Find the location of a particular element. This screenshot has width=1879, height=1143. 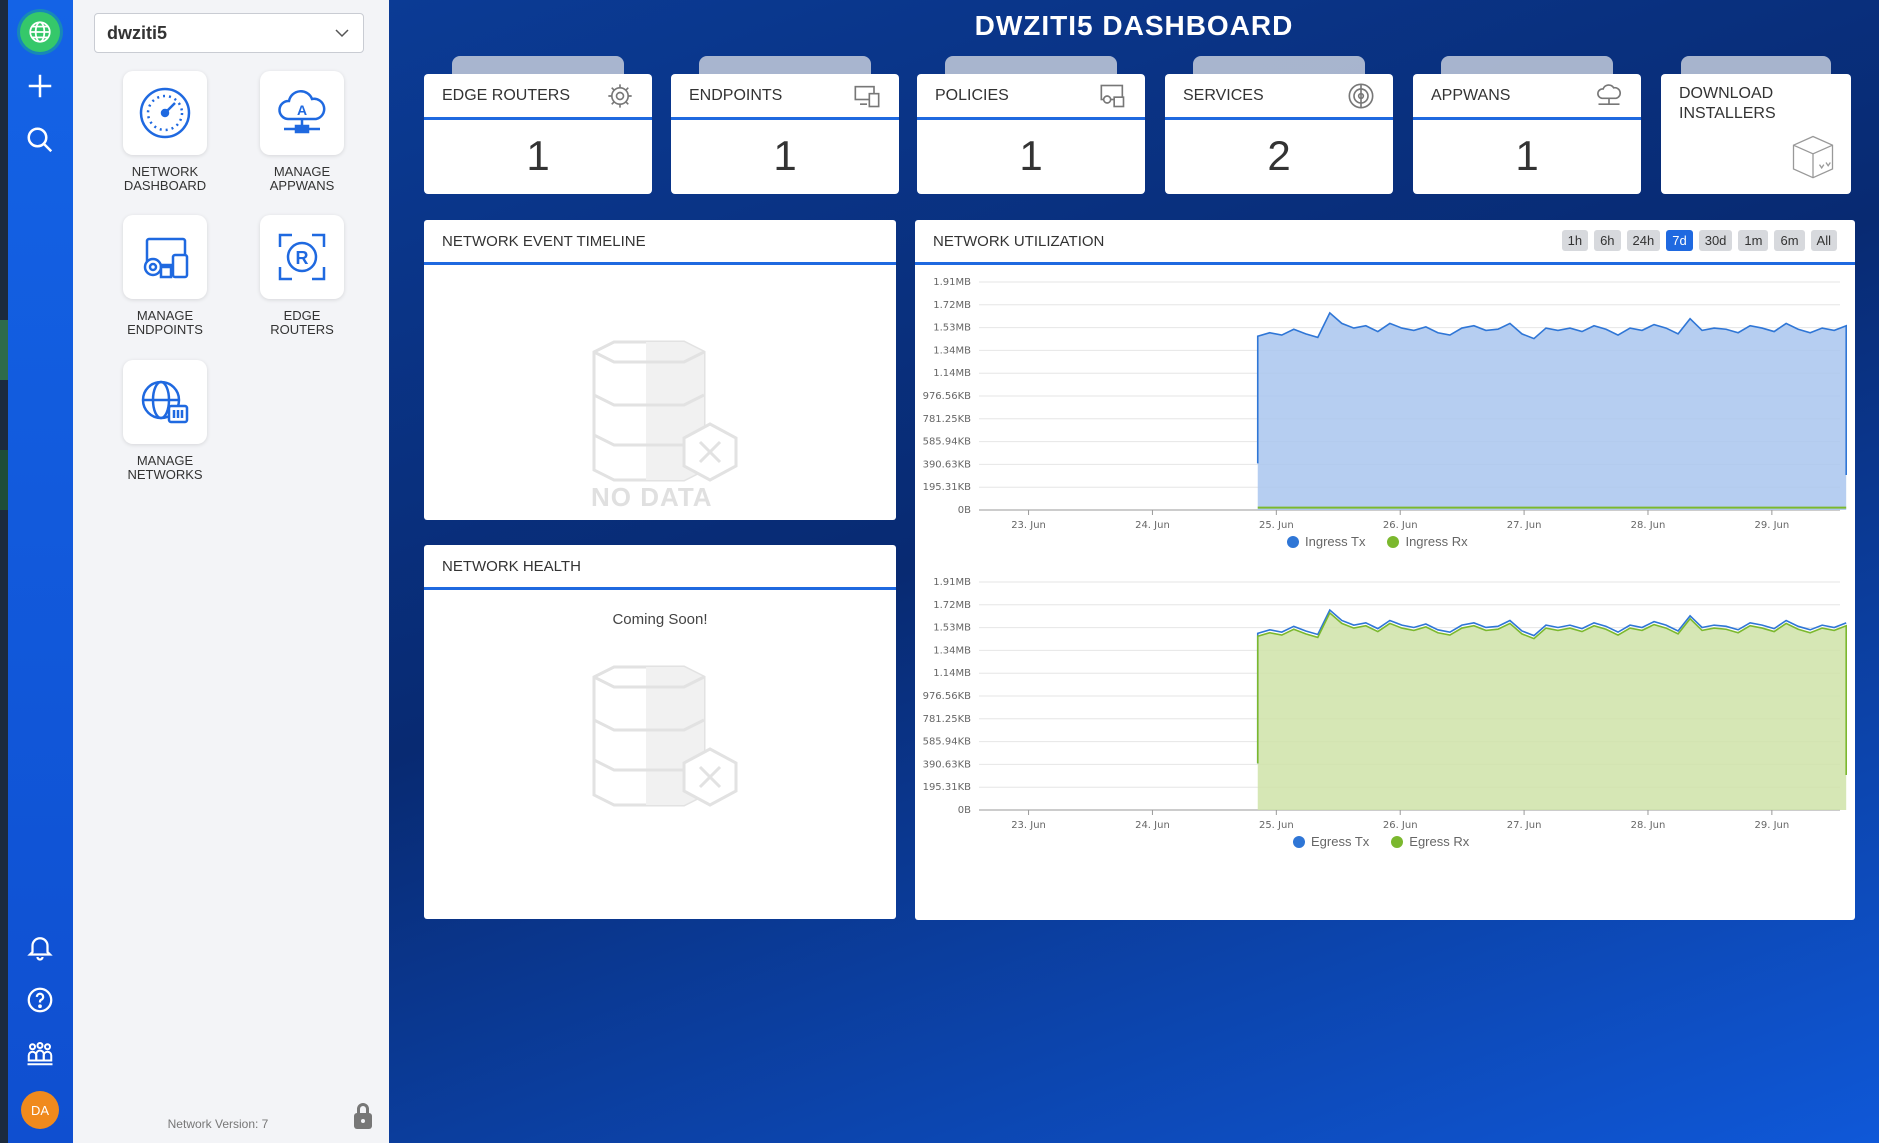

chevron-down-icon is located at coordinates (342, 33).